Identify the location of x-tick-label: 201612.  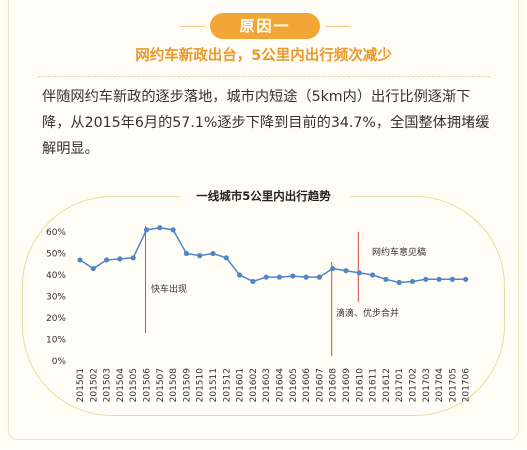
(387, 385).